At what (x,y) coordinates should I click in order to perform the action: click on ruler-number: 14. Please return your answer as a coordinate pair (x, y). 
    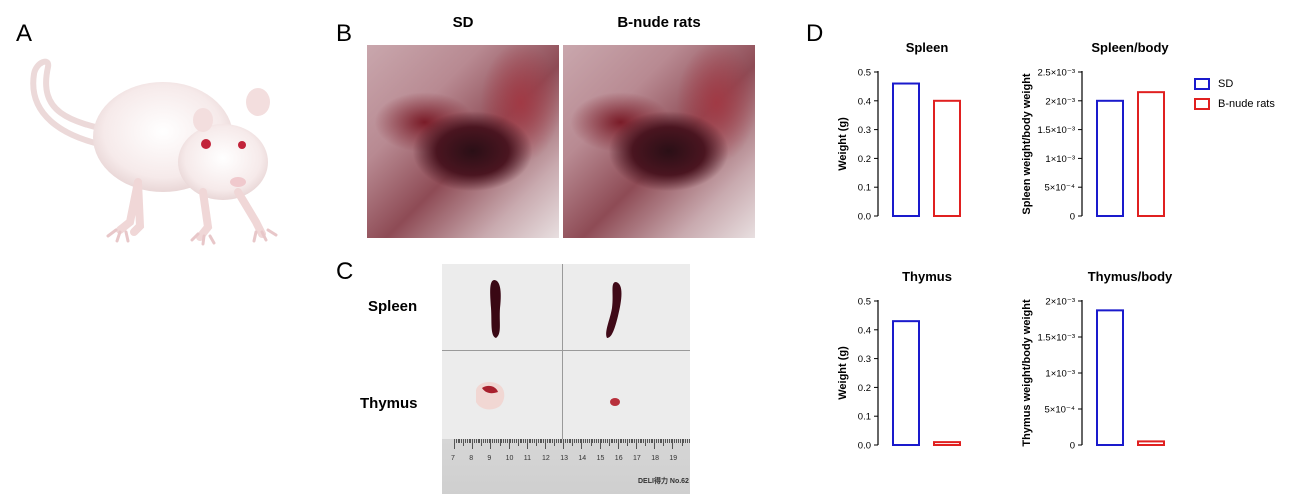
    Looking at the image, I should click on (582, 458).